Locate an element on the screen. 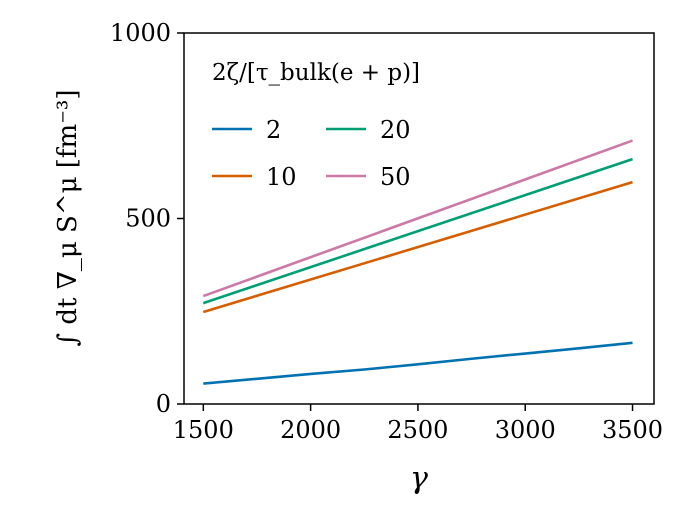 Image resolution: width=689 pixels, height=517 pixels. legend-title: 2ζ/[τ_bulk(e + p)] is located at coordinates (316, 73).